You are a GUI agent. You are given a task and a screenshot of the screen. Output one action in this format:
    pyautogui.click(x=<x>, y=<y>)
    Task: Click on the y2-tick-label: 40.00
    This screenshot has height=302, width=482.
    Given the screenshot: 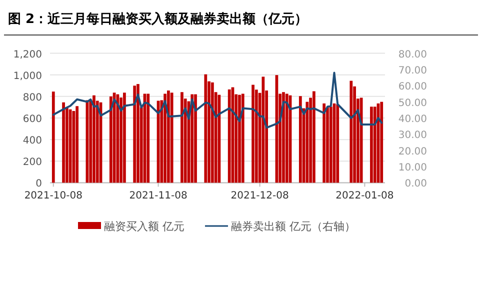 What is the action you would take?
    pyautogui.click(x=412, y=119)
    